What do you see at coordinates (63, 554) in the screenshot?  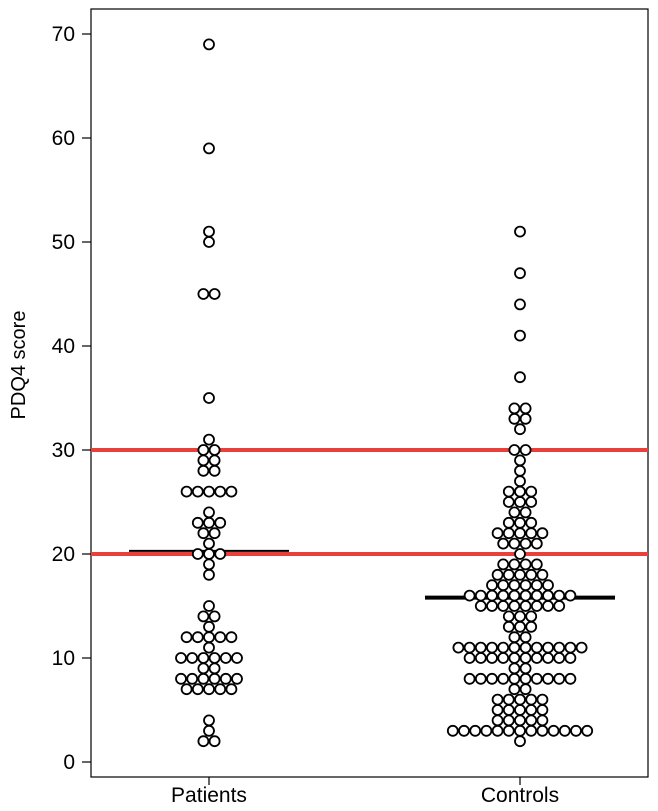 I see `y-tick-label: 20` at bounding box center [63, 554].